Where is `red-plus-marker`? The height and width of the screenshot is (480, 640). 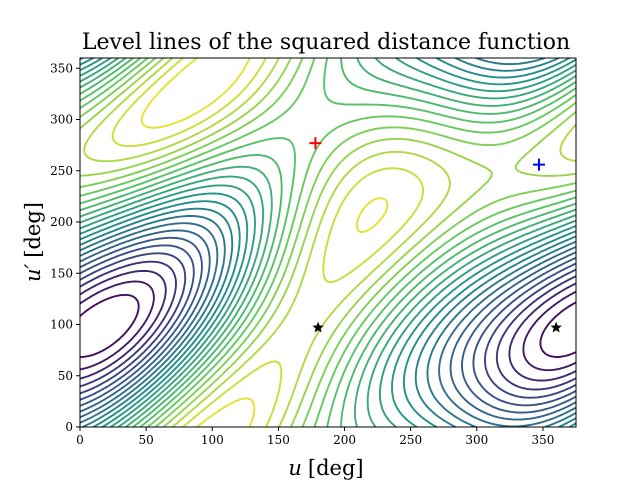
red-plus-marker is located at coordinates (315, 143).